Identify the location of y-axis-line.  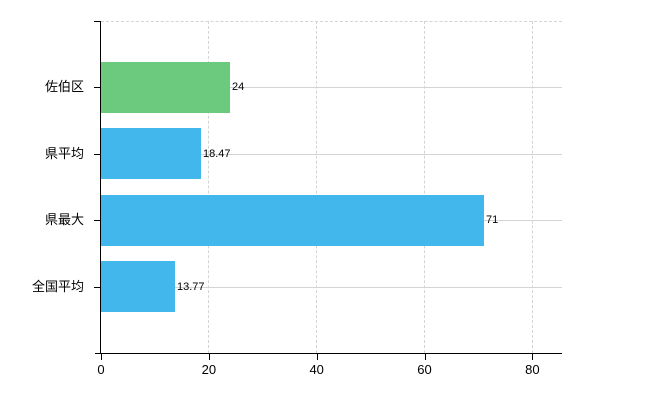
(100, 187).